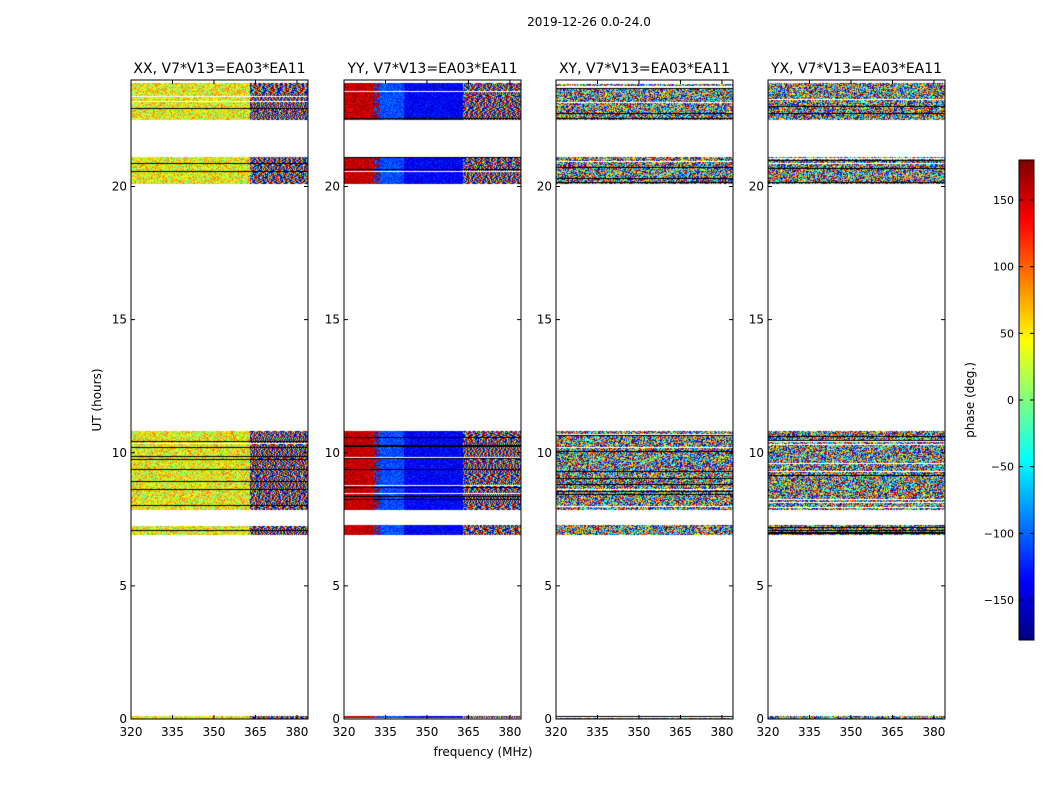 This screenshot has height=800, width=1050. I want to click on x-tick-label-0-2: 350, so click(214, 732).